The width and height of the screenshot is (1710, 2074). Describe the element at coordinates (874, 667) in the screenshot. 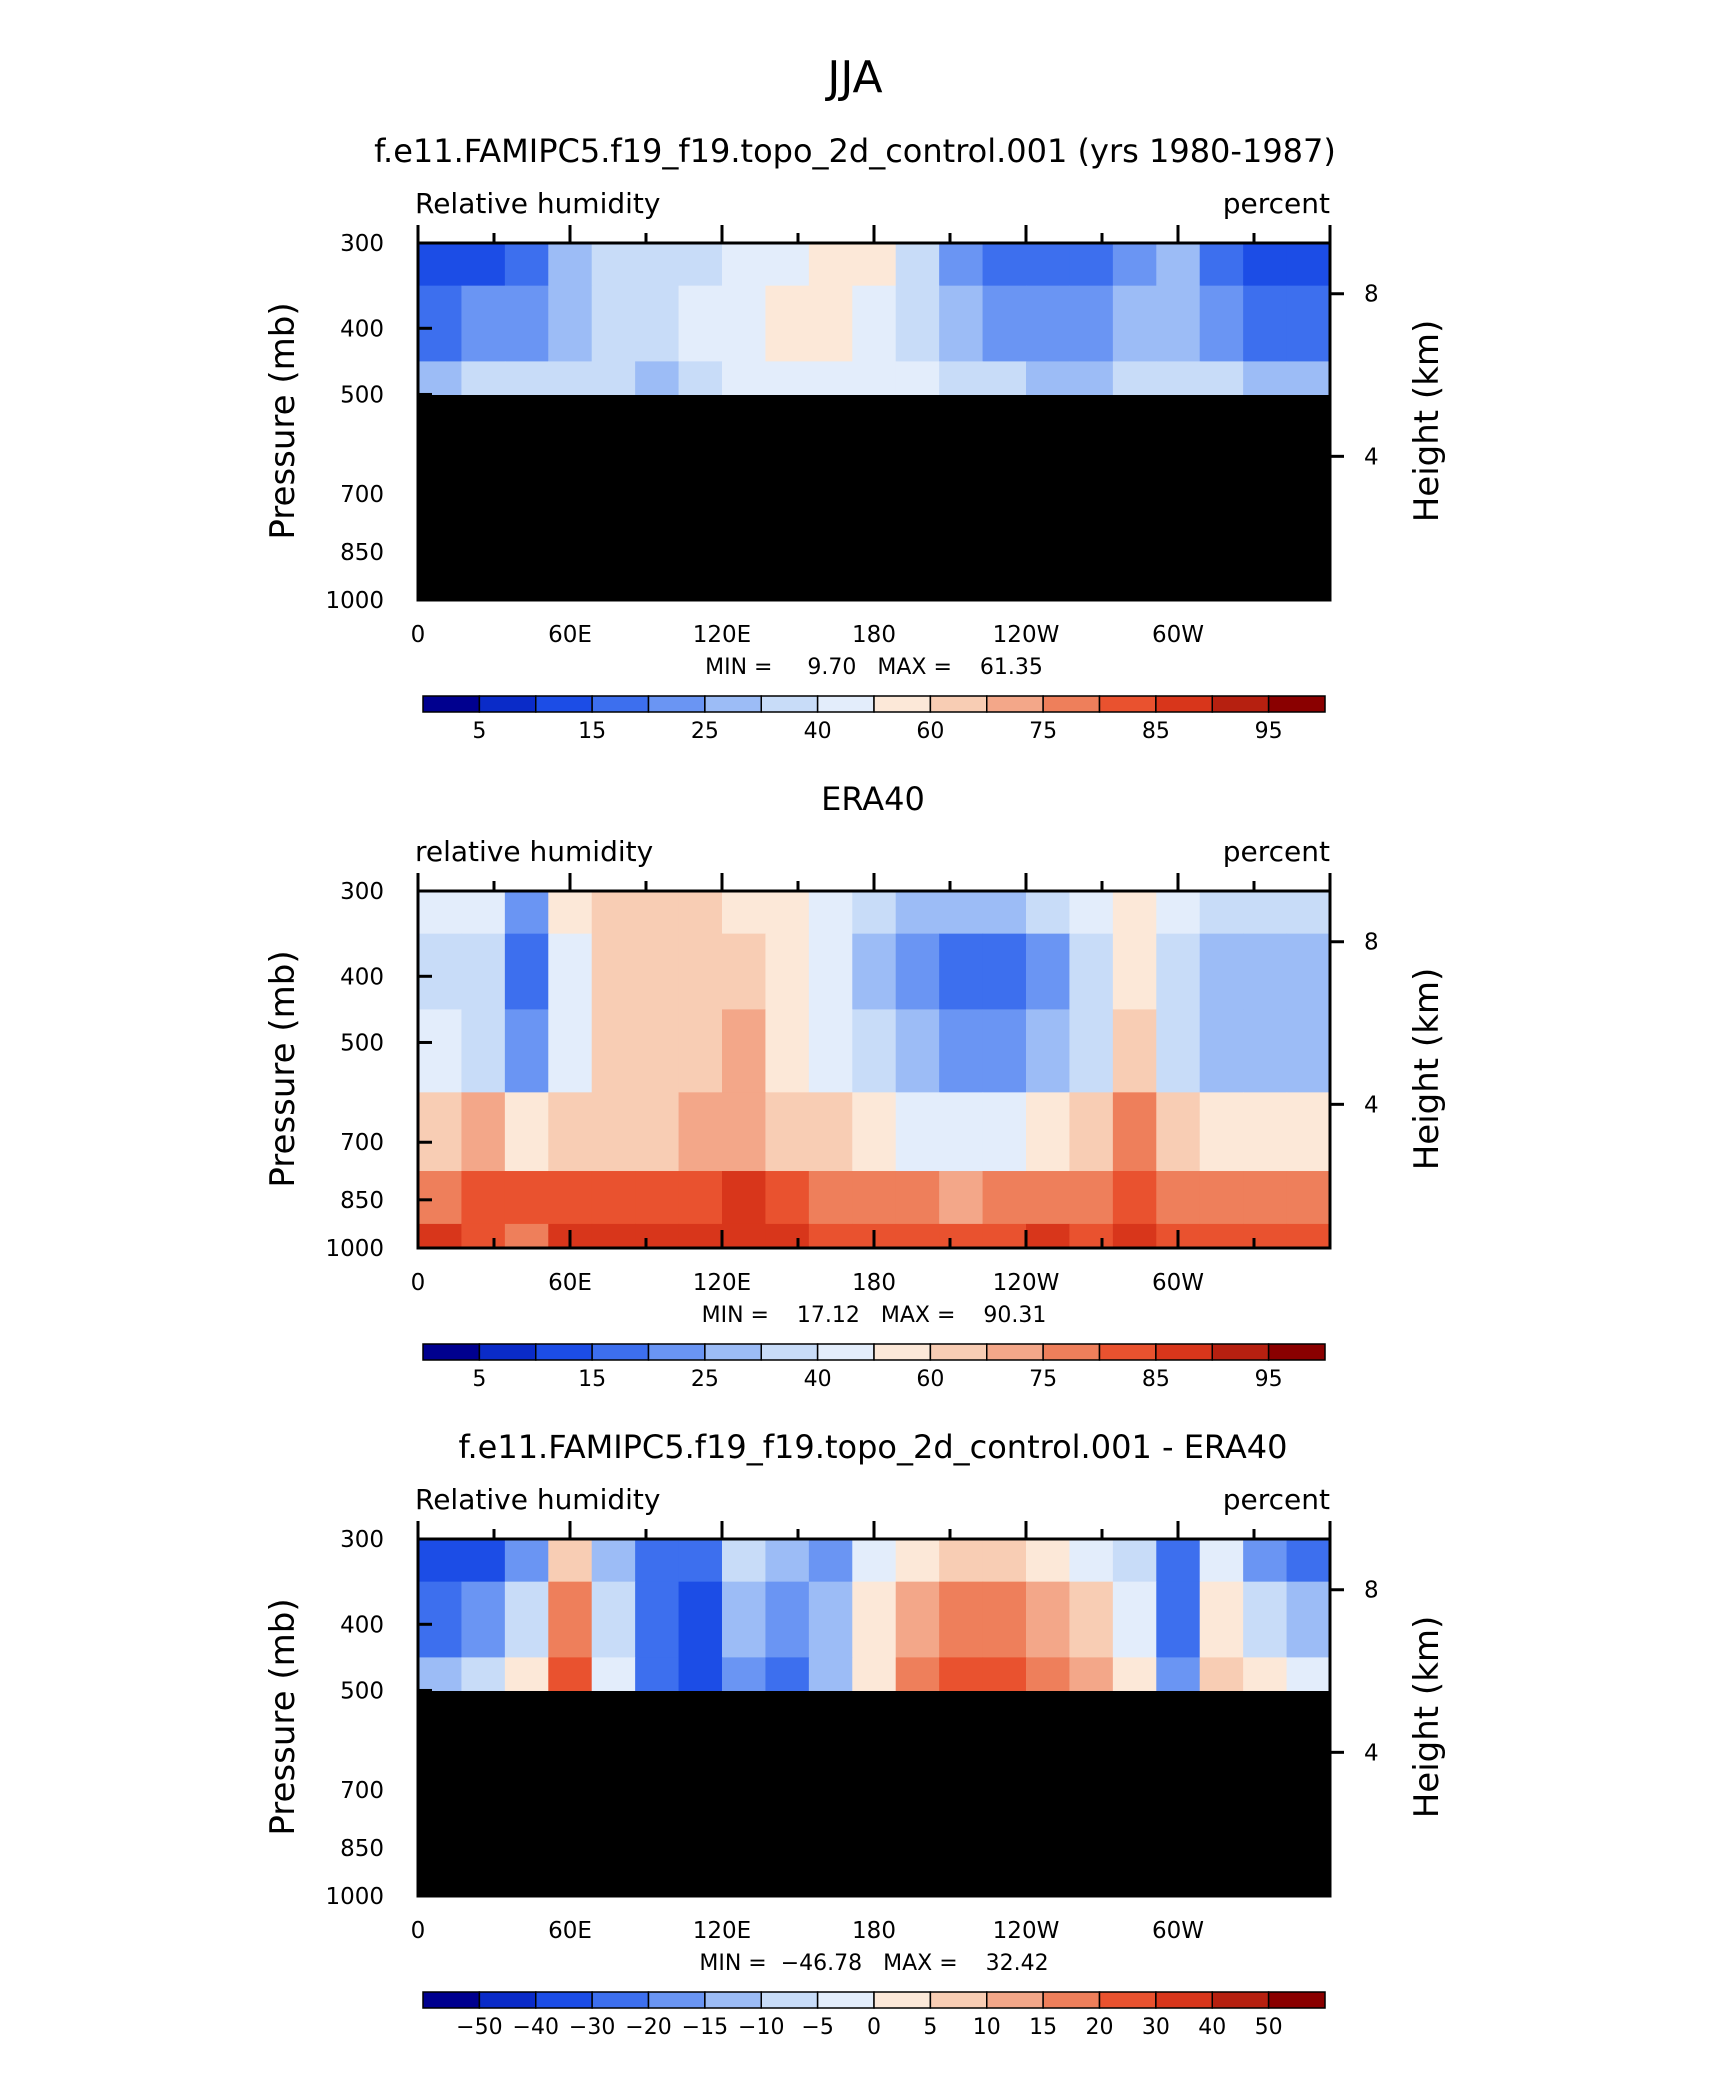

I see `min-max-stats: MIN = 9.70 MAX = 61.35` at that location.